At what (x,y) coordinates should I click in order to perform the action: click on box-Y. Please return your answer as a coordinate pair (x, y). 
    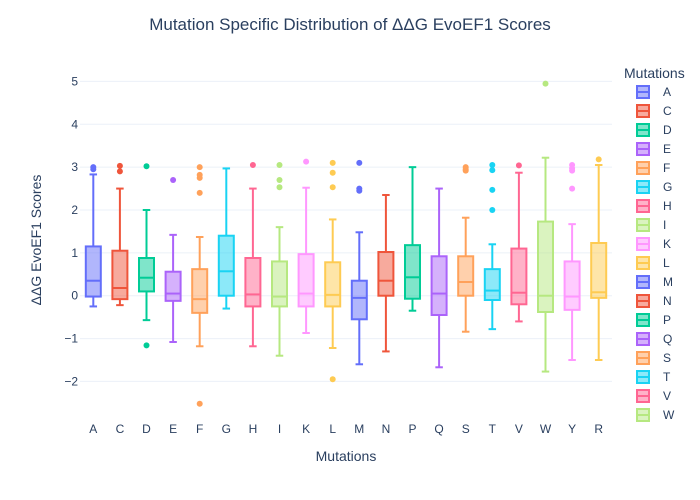
    Looking at the image, I should click on (572, 261).